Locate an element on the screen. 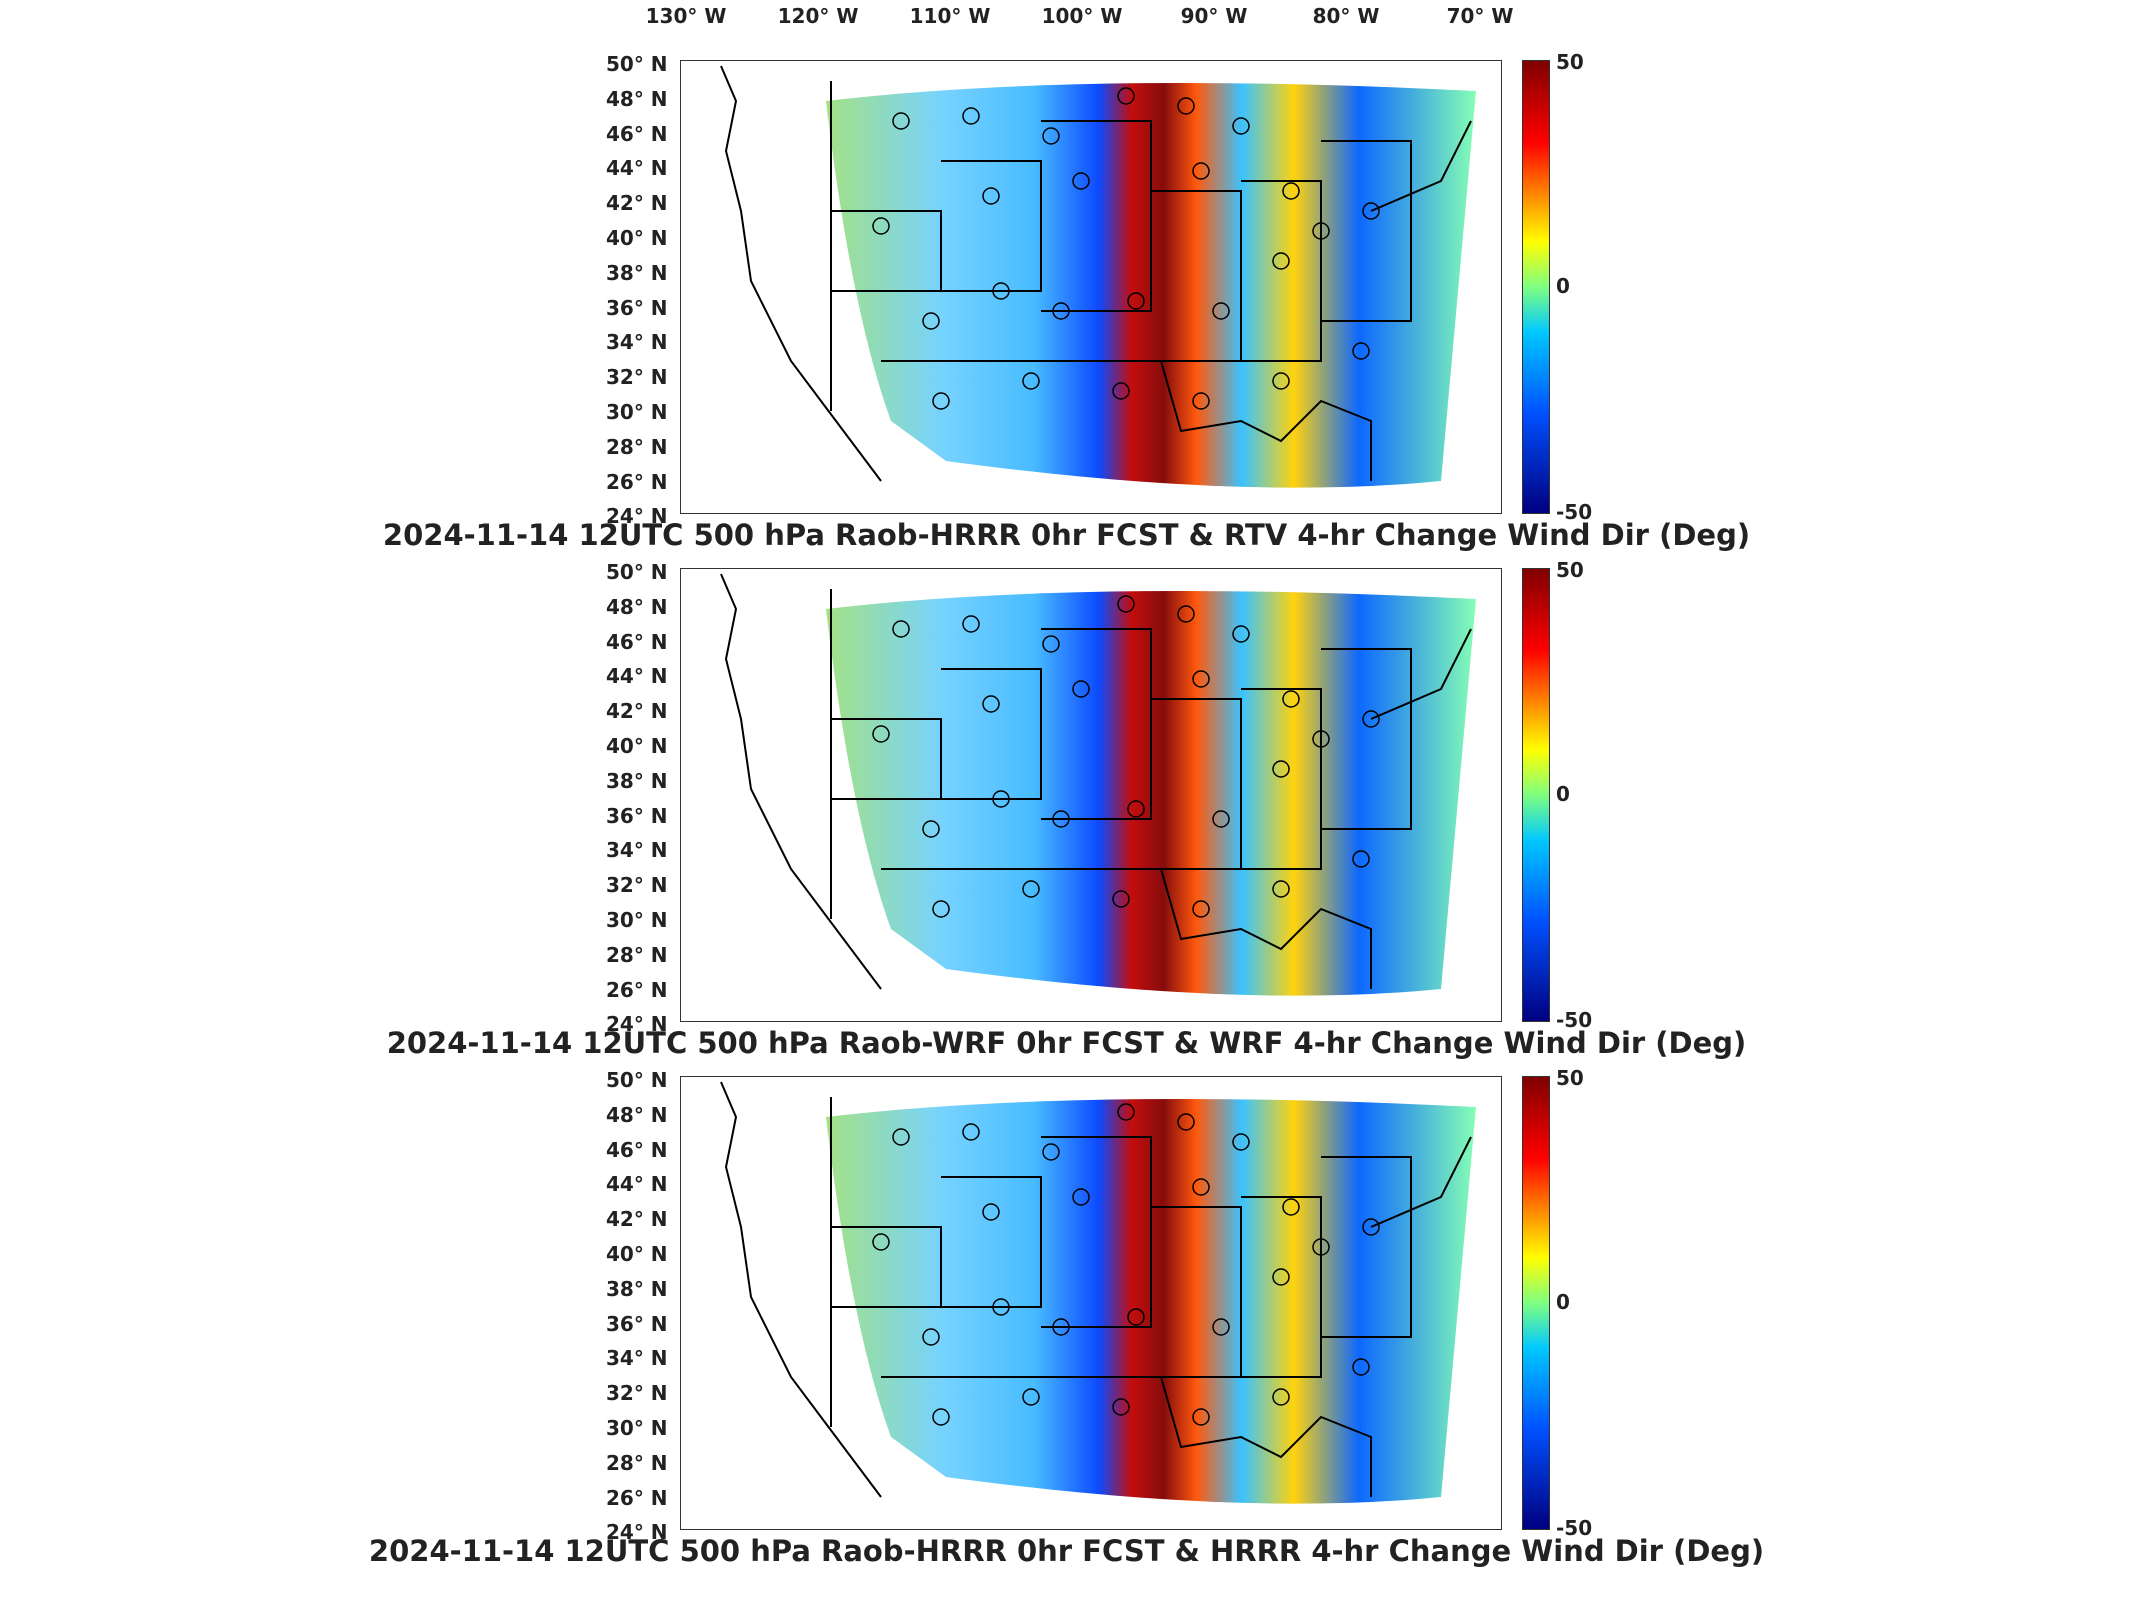 The image size is (2133, 1600). lon-label: 80° W is located at coordinates (1346, 16).